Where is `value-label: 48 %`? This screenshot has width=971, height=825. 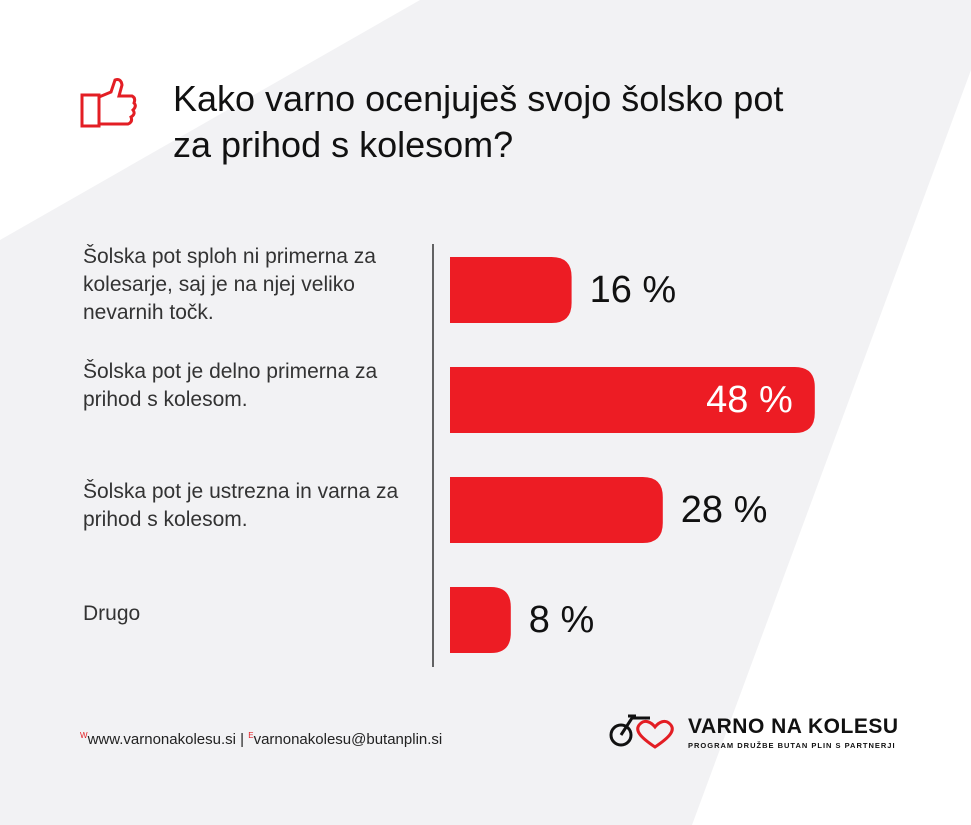
value-label: 48 % is located at coordinates (749, 400).